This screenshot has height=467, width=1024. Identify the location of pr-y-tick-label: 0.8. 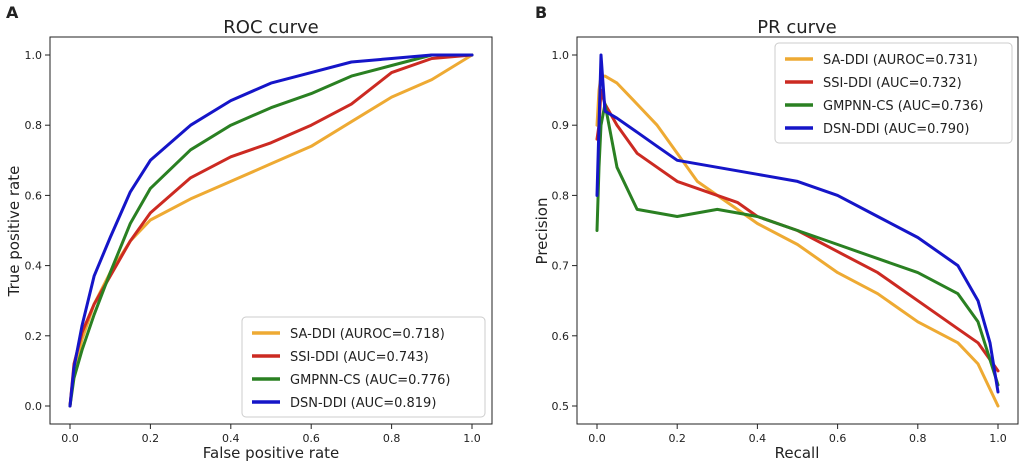
(561, 195).